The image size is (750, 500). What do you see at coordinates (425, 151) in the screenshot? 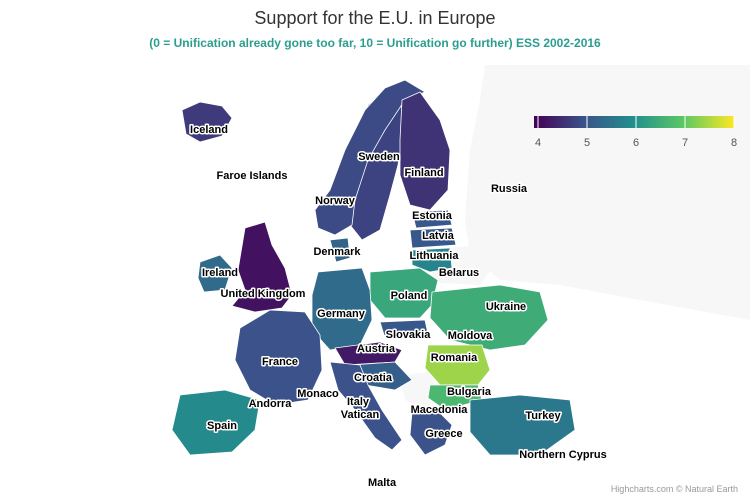
I see `country-finland` at bounding box center [425, 151].